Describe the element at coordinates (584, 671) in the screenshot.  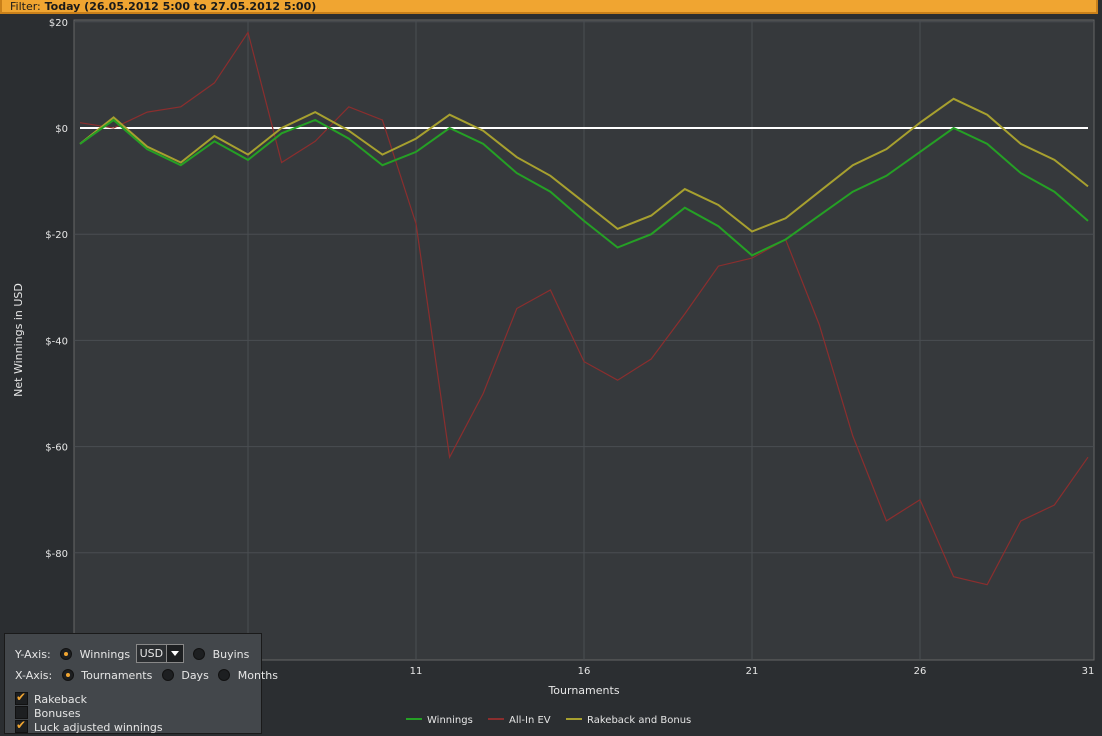
I see `x-tick-label: 16` at that location.